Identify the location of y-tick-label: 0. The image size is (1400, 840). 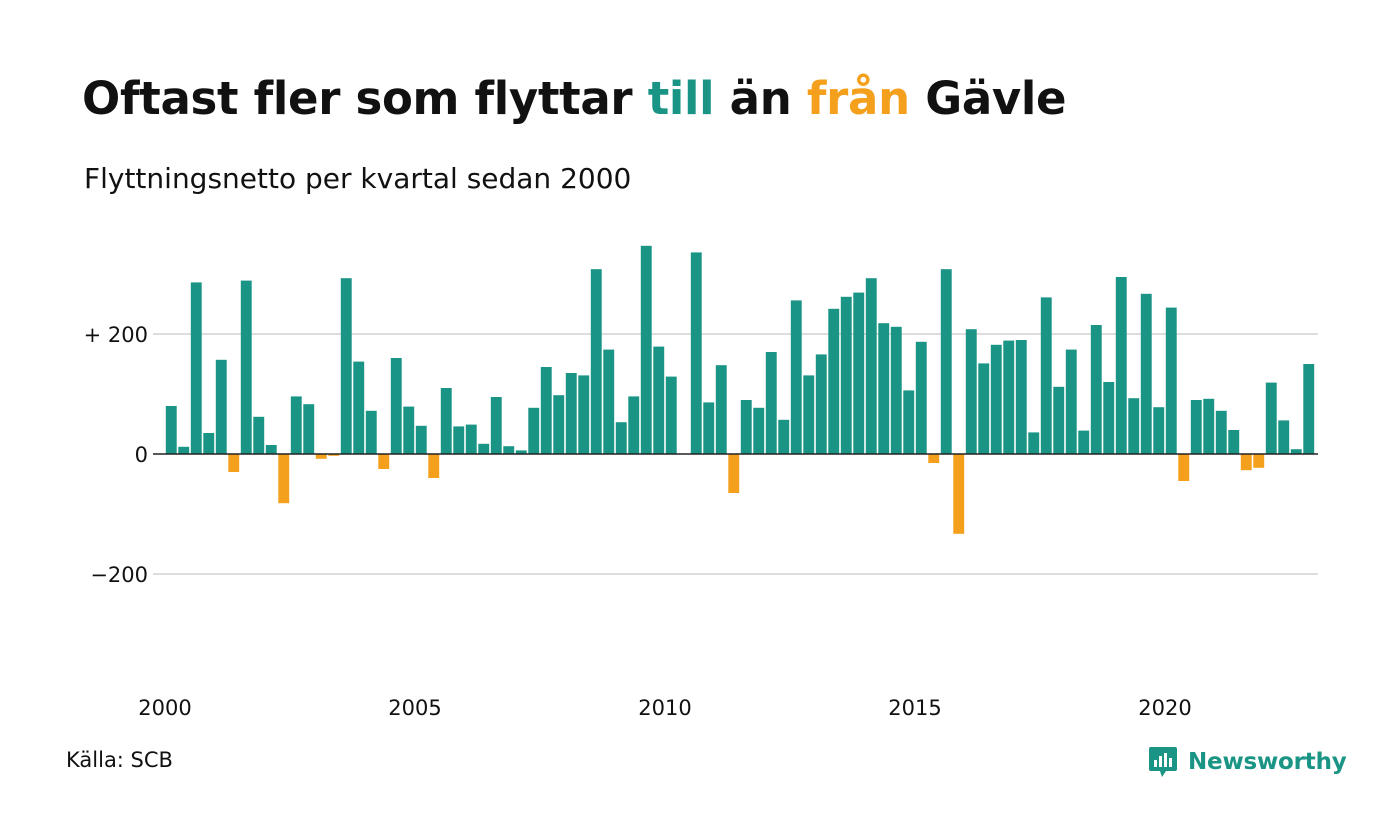
(141, 455).